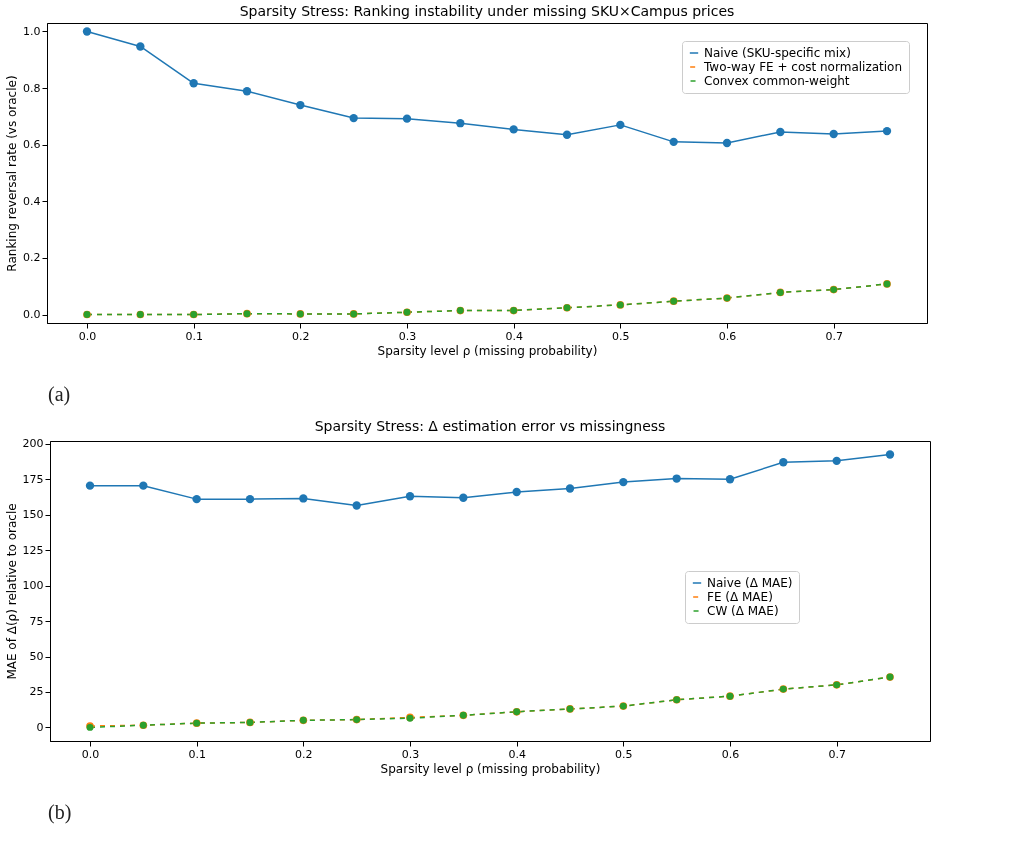 This screenshot has height=851, width=1029. I want to click on y-tick-label: 100, so click(33, 586).